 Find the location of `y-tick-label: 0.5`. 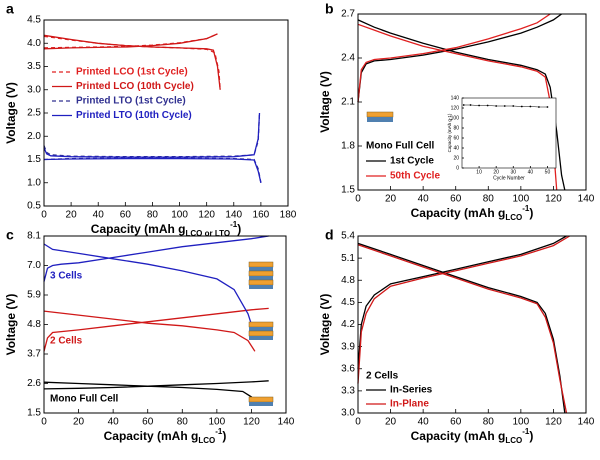

y-tick-label: 0.5 is located at coordinates (34, 206).